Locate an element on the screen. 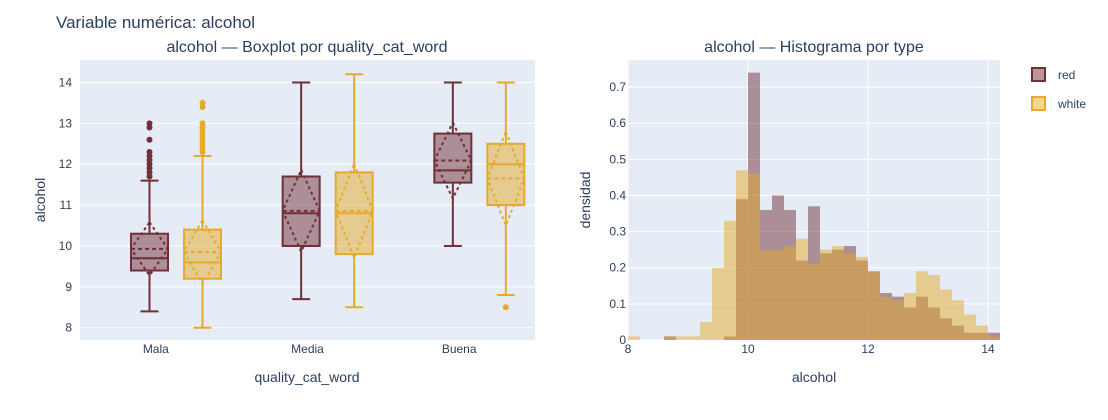  y-tick-label: 0 is located at coordinates (622, 340).